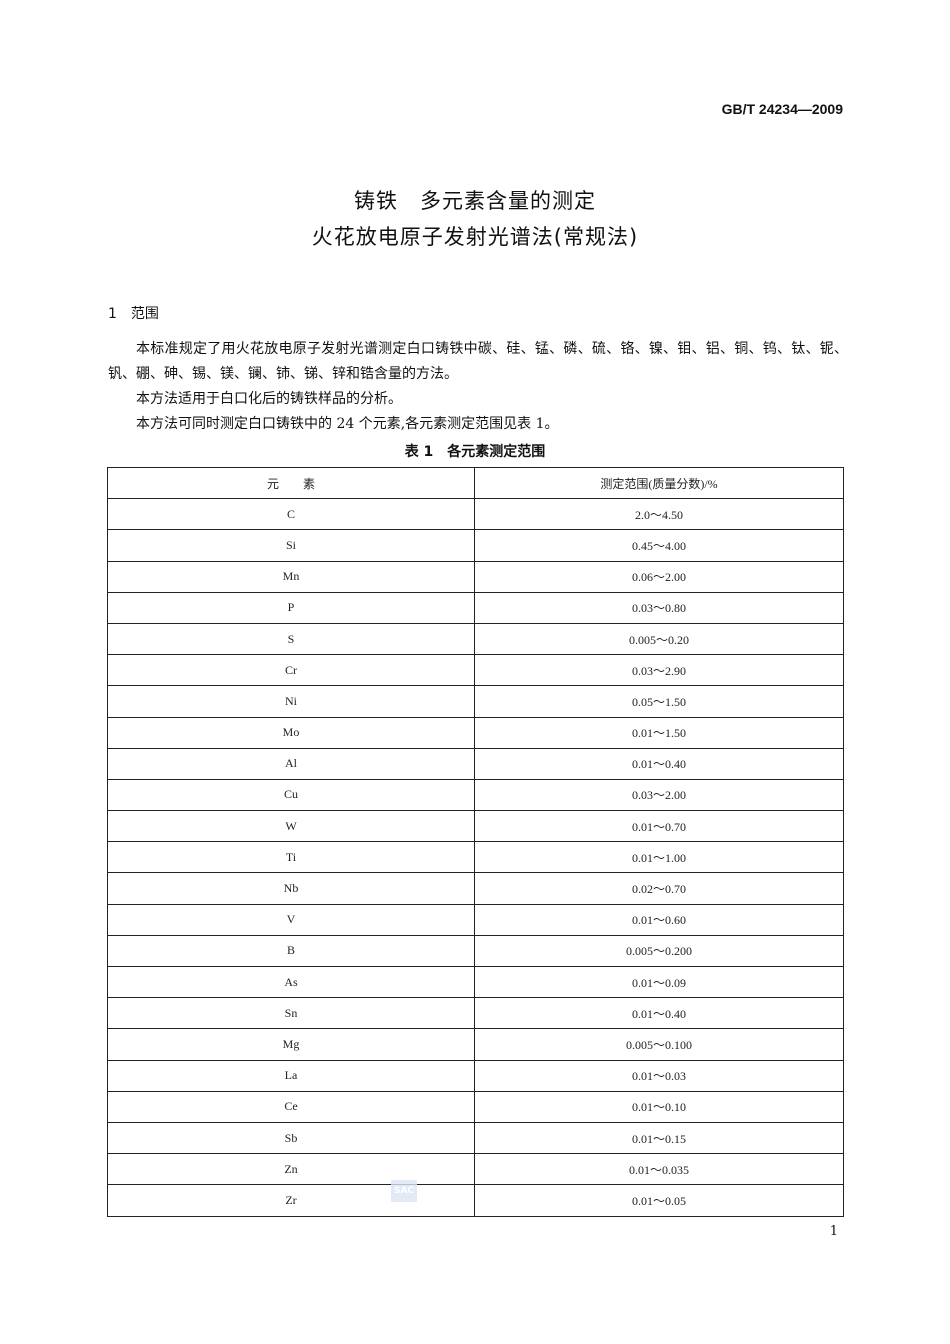  I want to click on element-cell: V, so click(291, 919).